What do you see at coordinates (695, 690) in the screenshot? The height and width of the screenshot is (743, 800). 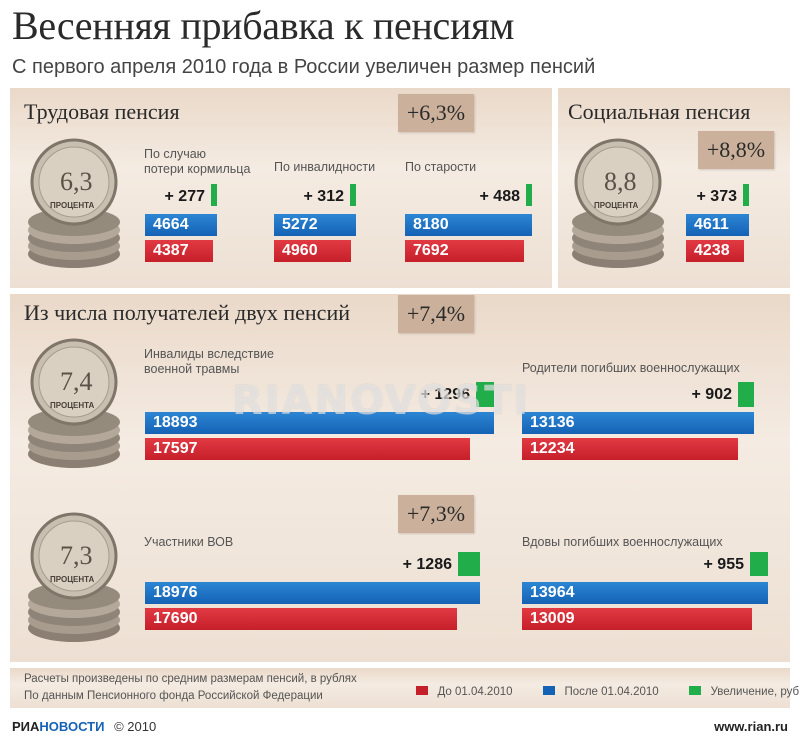 I see `legend-swatch-increase` at bounding box center [695, 690].